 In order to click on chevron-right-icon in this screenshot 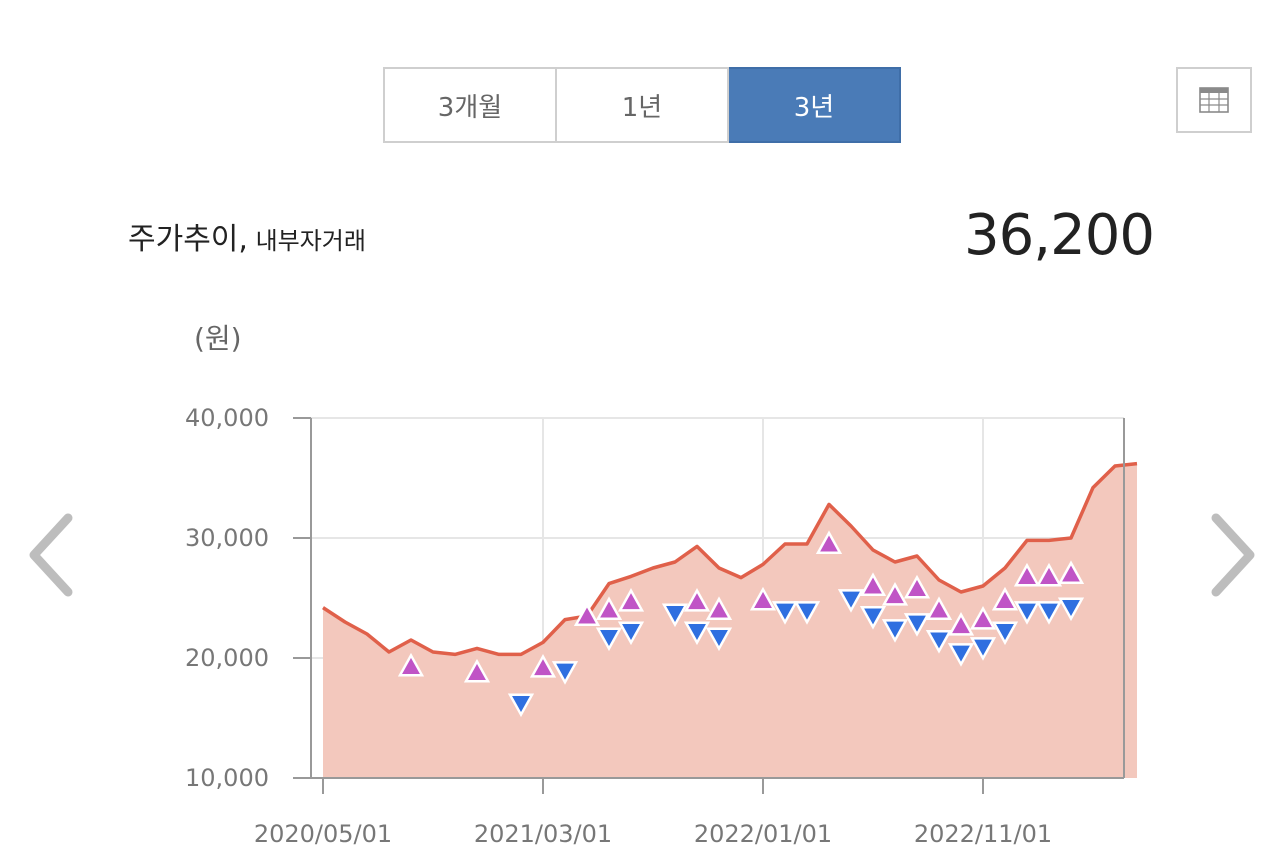, I will do `click(1230, 555)`.